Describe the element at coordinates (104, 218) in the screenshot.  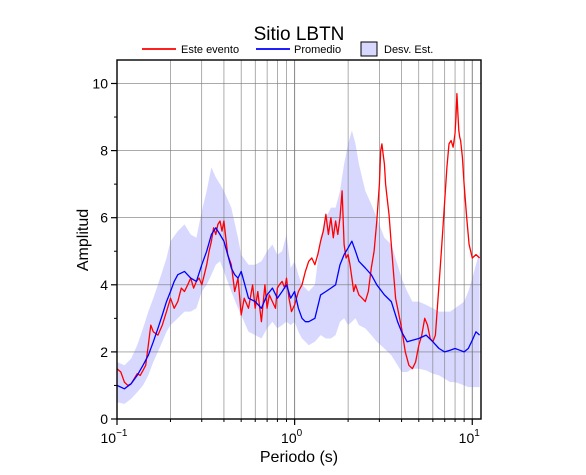
I see `y-tick-label: 6` at that location.